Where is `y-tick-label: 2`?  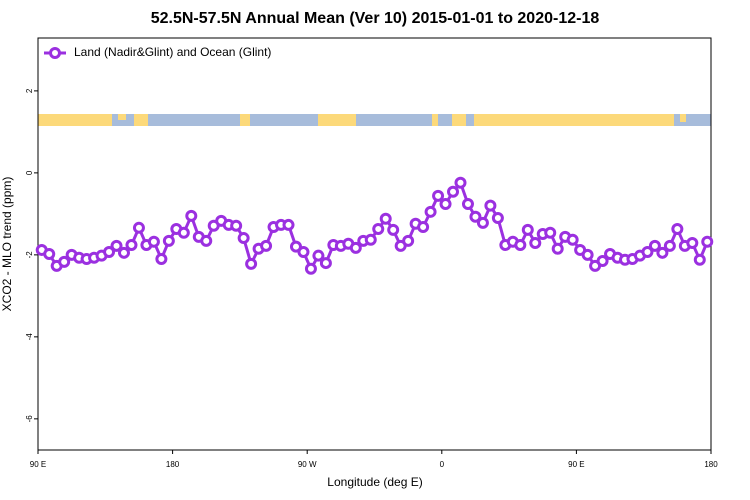 y-tick-label: 2 is located at coordinates (29, 90).